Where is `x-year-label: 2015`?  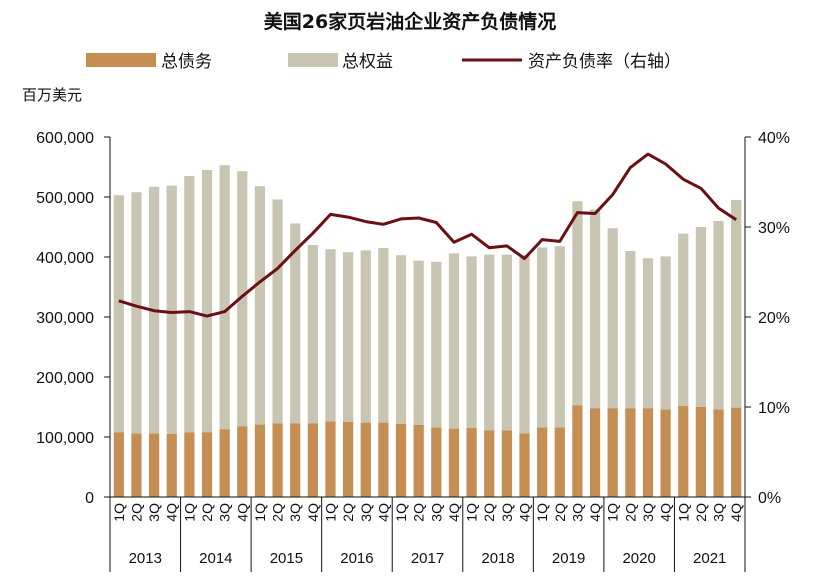
x-year-label: 2015 is located at coordinates (286, 558).